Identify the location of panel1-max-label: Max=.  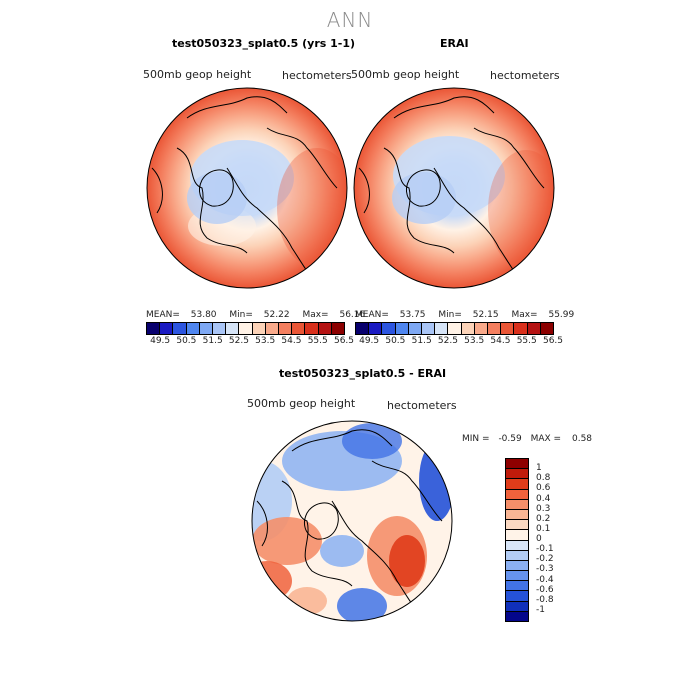
(315, 315).